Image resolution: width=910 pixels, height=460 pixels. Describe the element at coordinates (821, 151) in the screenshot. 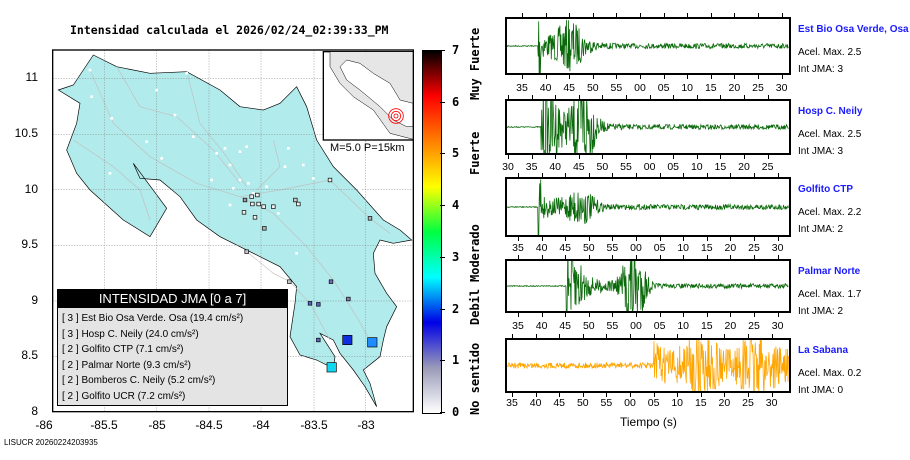

I see `station-jma-intensity: Int JMA: 3` at that location.